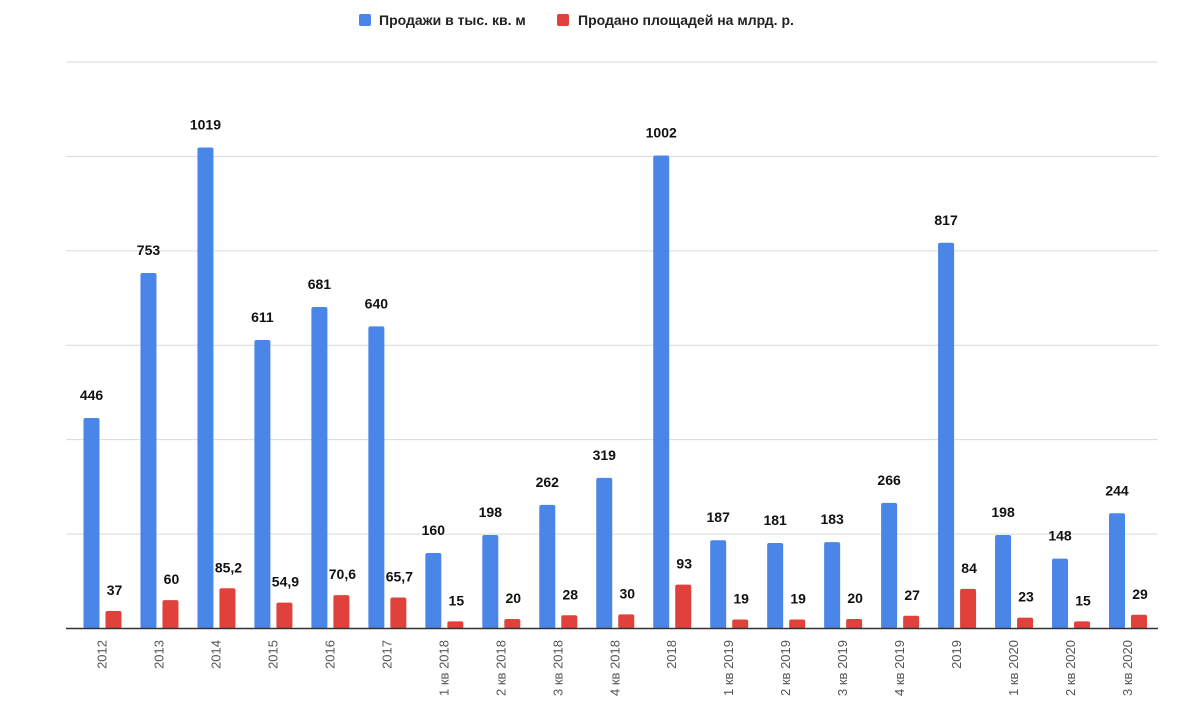 This screenshot has height=725, width=1180. I want to click on x-tick-label: 2019, so click(956, 654).